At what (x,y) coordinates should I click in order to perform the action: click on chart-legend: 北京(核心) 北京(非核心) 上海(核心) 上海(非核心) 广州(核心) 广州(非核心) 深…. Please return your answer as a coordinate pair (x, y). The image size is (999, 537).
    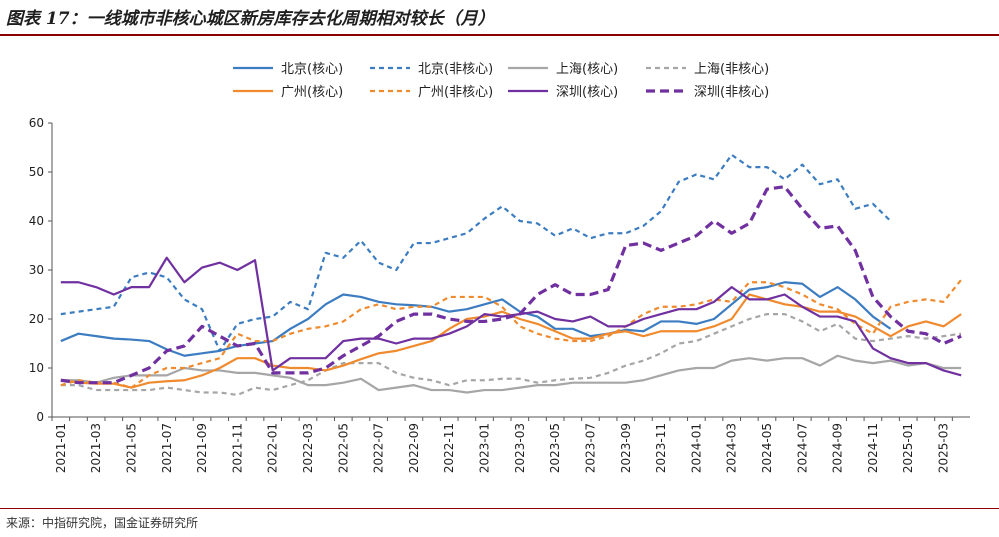
    Looking at the image, I should click on (501, 81).